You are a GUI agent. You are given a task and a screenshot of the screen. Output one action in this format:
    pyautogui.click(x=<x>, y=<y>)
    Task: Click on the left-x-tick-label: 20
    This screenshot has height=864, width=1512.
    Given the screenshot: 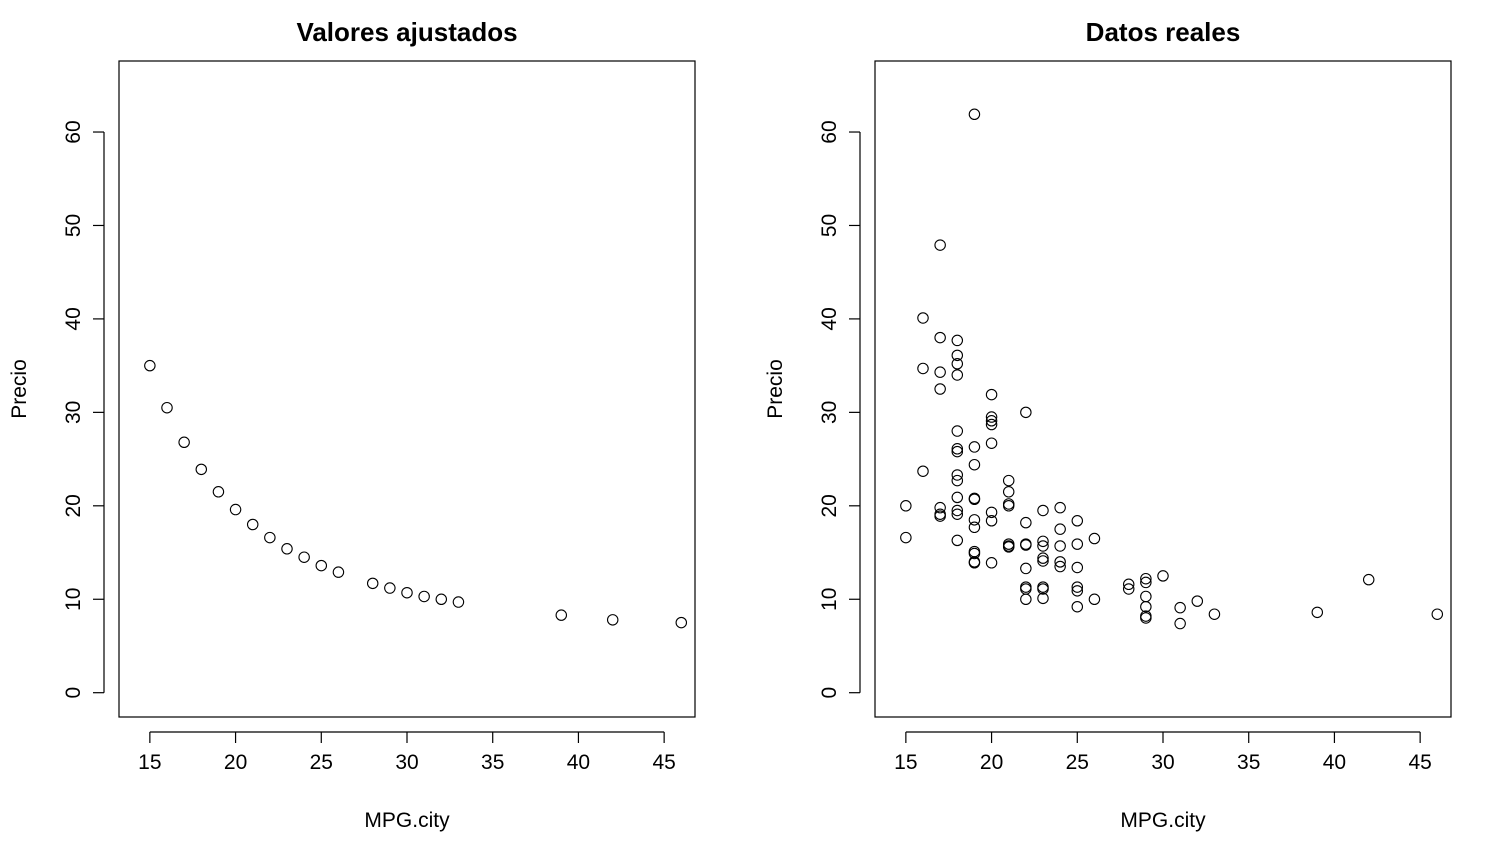 What is the action you would take?
    pyautogui.click(x=235, y=762)
    